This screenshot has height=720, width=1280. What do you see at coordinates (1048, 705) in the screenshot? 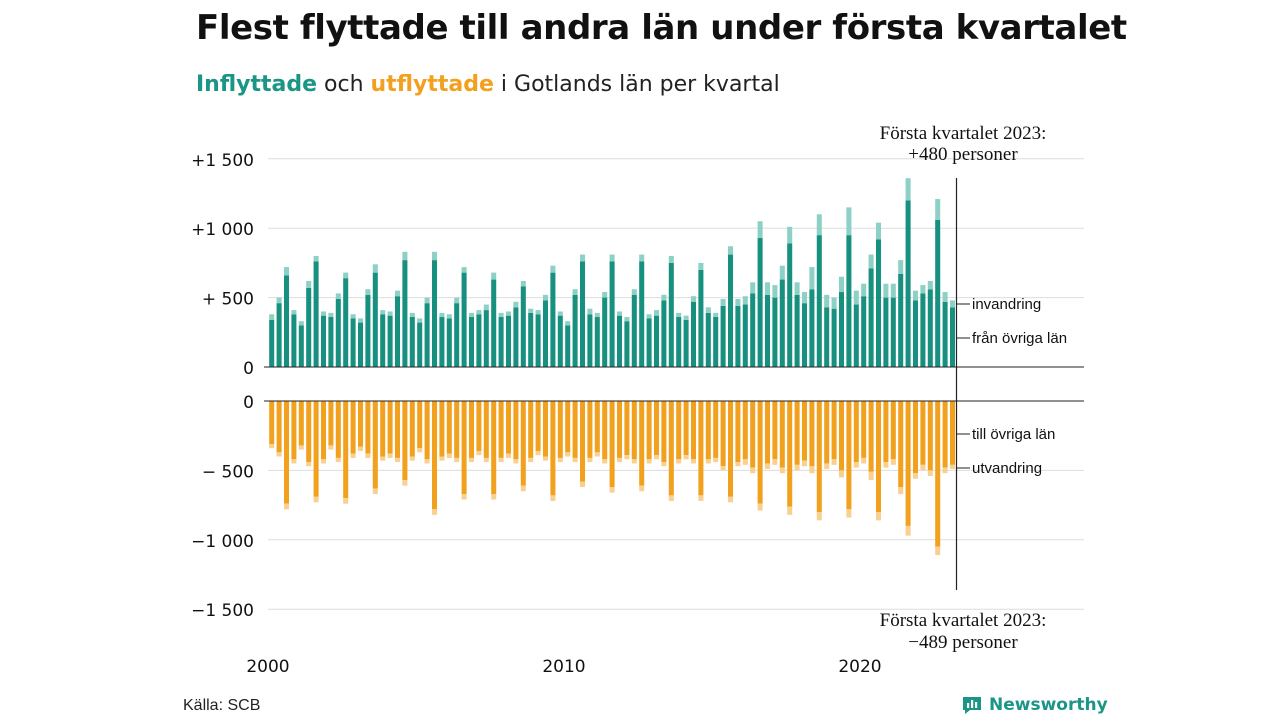
I see `brand-name: Newsworthy` at bounding box center [1048, 705].